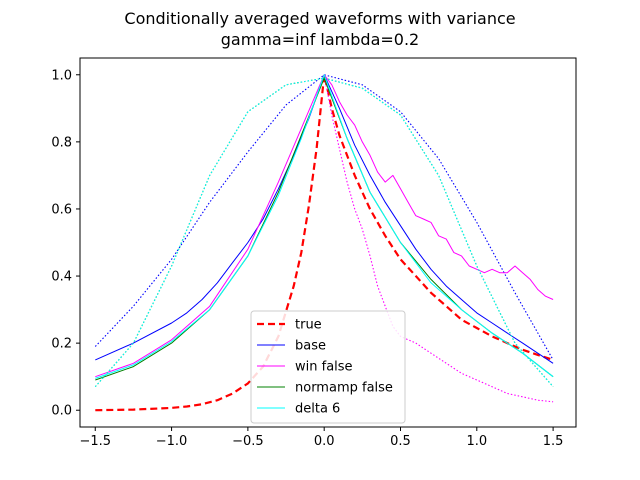  What do you see at coordinates (476, 441) in the screenshot?
I see `x-tick-label: 1.0` at bounding box center [476, 441].